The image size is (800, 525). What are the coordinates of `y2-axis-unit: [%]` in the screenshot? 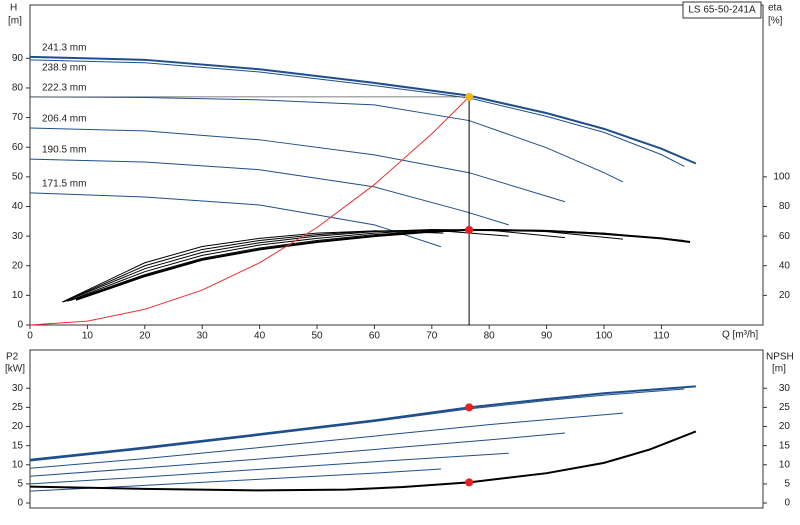 It's located at (775, 21).